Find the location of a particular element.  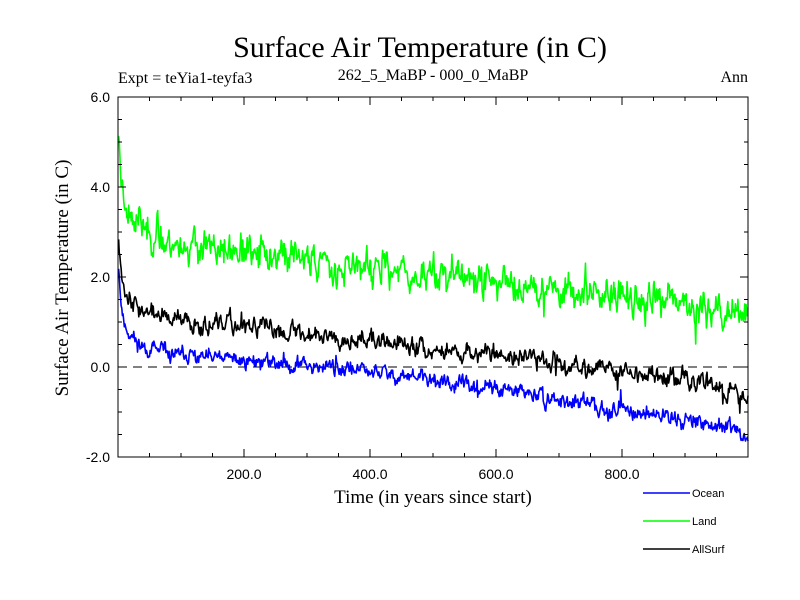

chart-title: Surface Air Temperature (in C) is located at coordinates (420, 47).